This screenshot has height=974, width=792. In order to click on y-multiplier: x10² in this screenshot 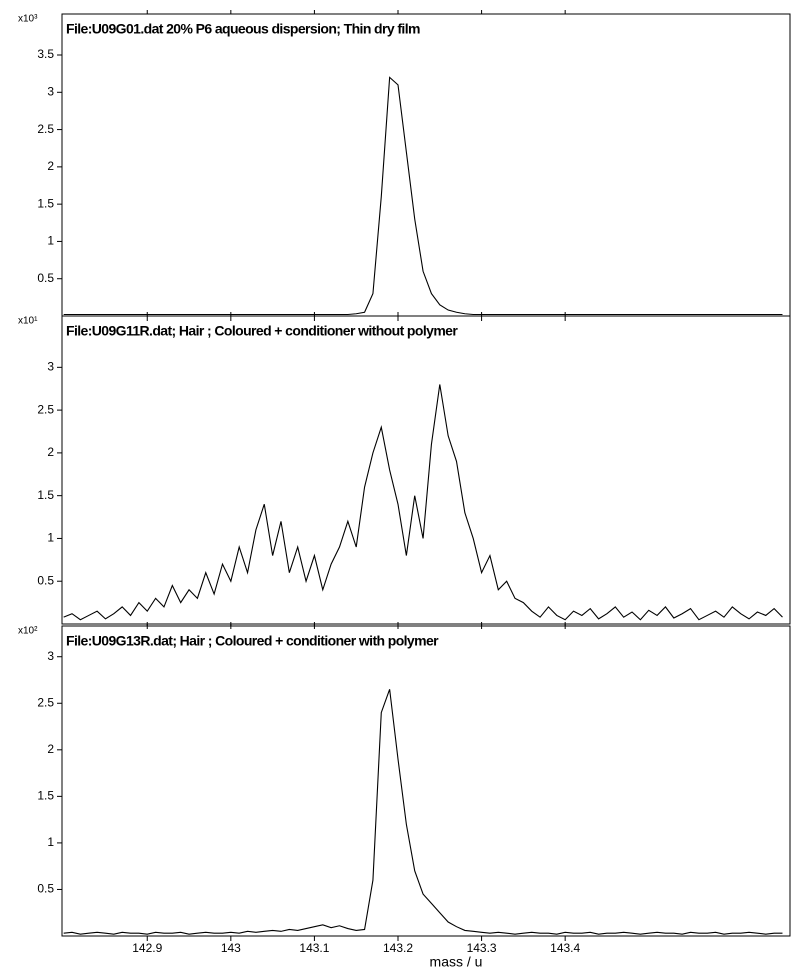, I will do `click(28, 631)`.